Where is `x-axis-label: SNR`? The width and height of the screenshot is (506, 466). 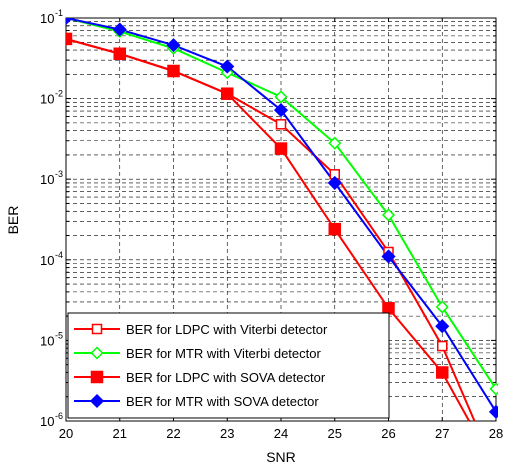 x-axis-label: SNR is located at coordinates (281, 457).